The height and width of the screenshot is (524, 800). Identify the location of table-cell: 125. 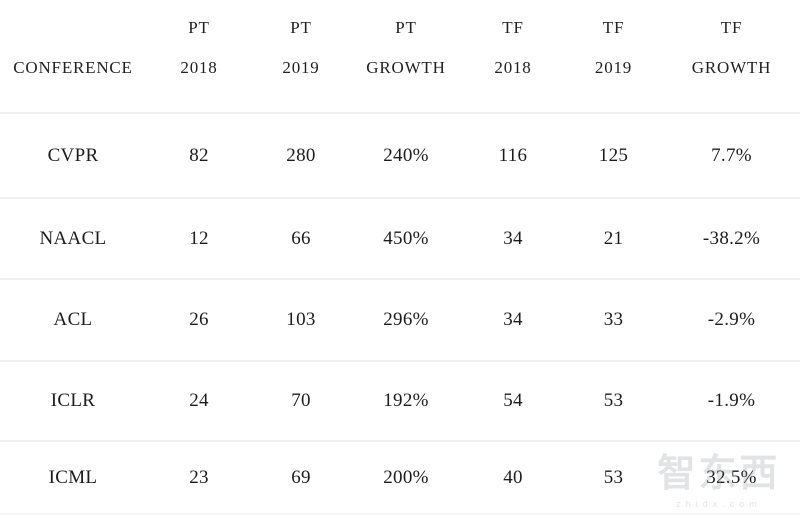
(613, 155).